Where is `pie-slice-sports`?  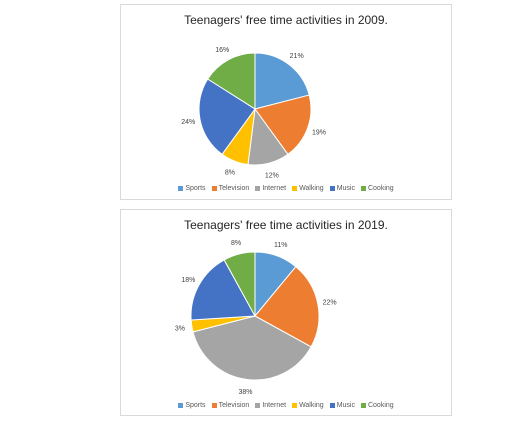
pie-slice-sports is located at coordinates (282, 81).